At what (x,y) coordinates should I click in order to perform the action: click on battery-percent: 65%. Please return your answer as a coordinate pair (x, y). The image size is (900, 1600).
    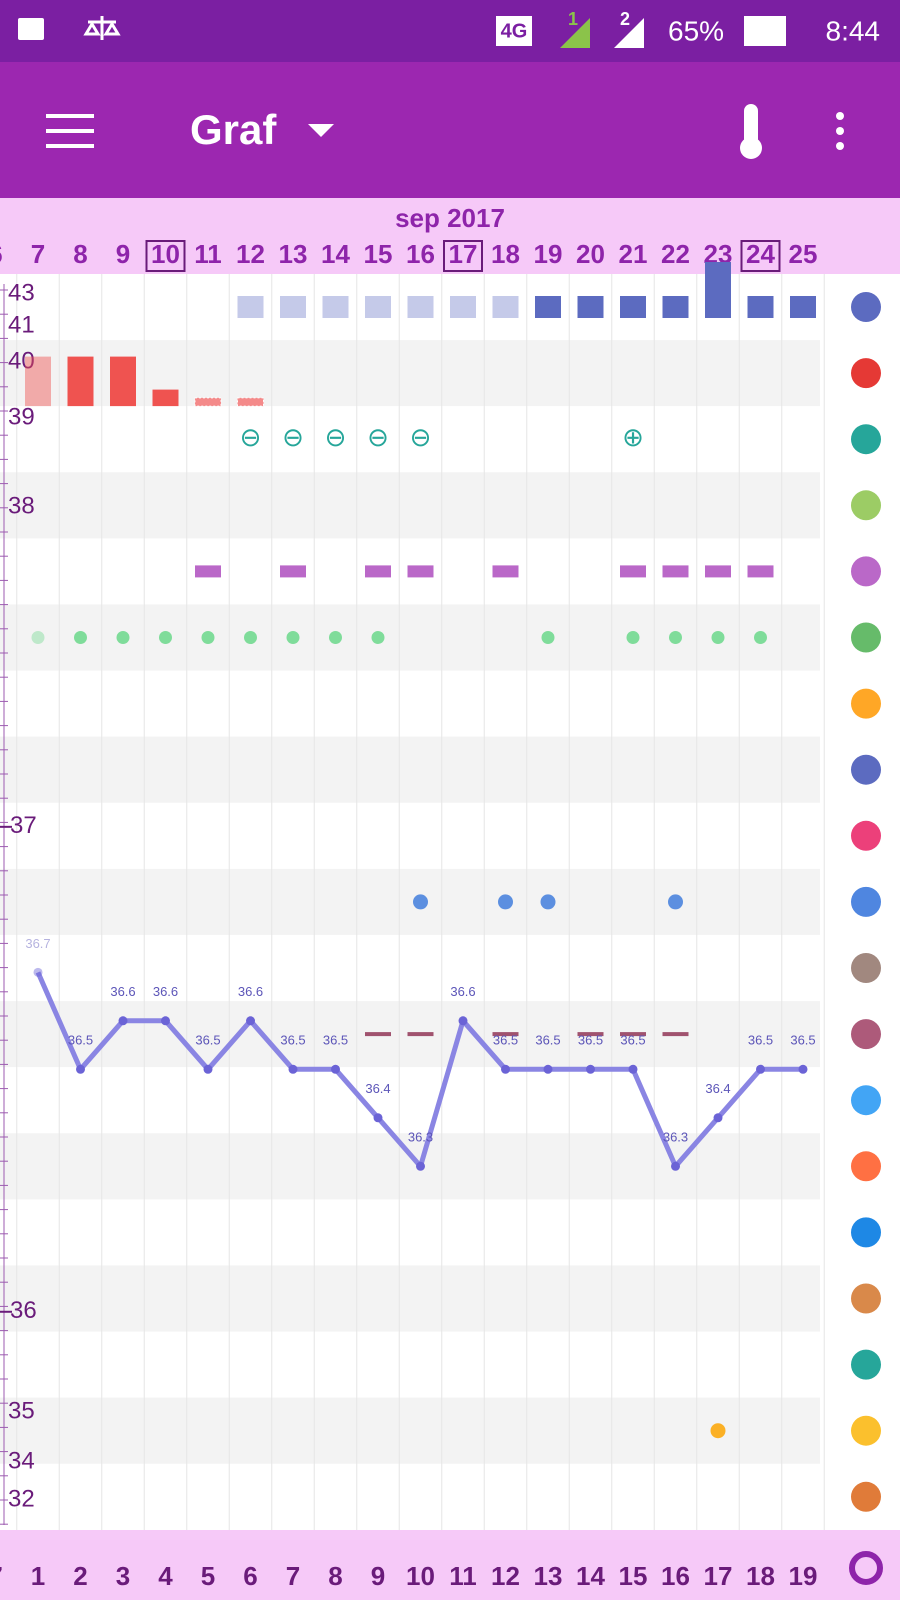
    Looking at the image, I should click on (696, 30).